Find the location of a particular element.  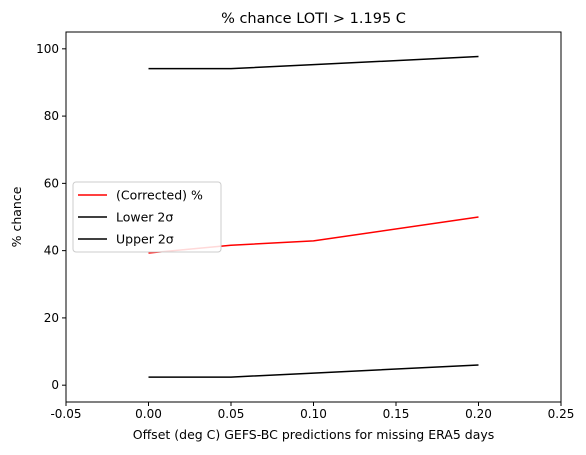

y-tick-label: 20 is located at coordinates (51, 318).